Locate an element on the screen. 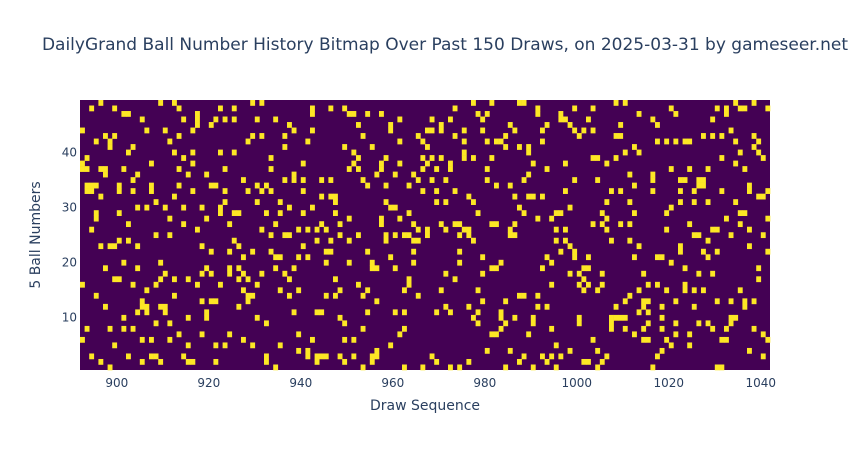 The height and width of the screenshot is (450, 850). x-axis-ticks: 900 920 940 960 980 1000 1020 1040 is located at coordinates (440, 383).